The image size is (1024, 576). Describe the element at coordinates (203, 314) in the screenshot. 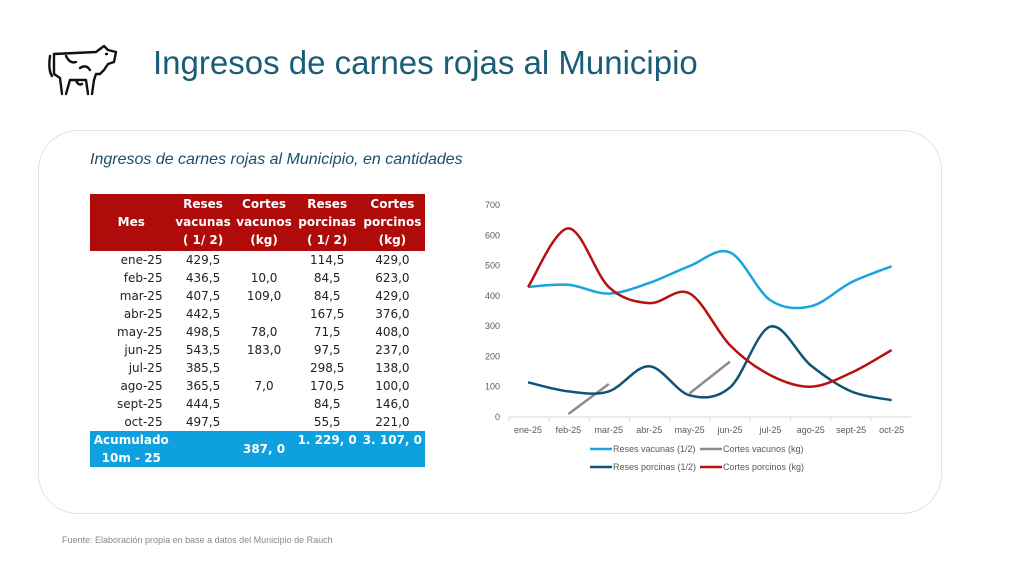

I see `cell-reses-vacunas: 442,5` at that location.